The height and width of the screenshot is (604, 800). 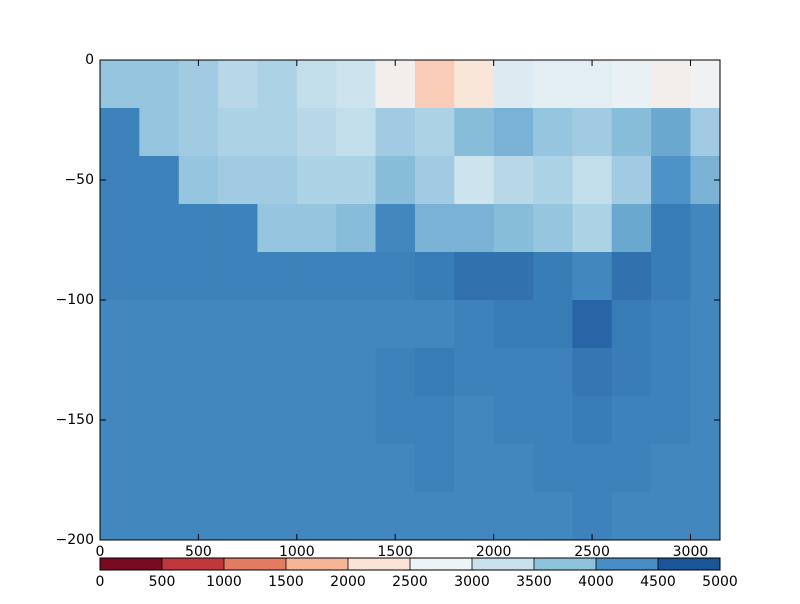 What do you see at coordinates (79, 180) in the screenshot?
I see `y-tick-label: −50` at bounding box center [79, 180].